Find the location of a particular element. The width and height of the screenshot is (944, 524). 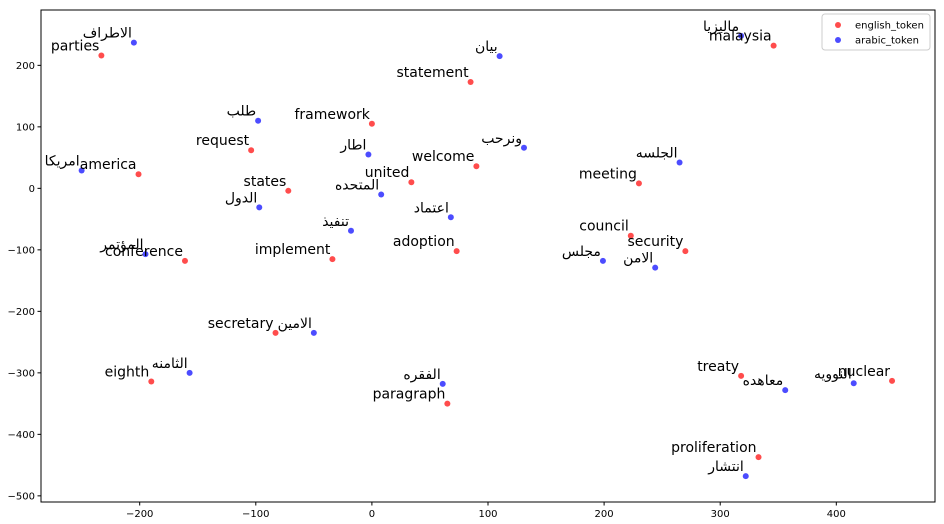

english_token-label: meeting is located at coordinates (608, 174).